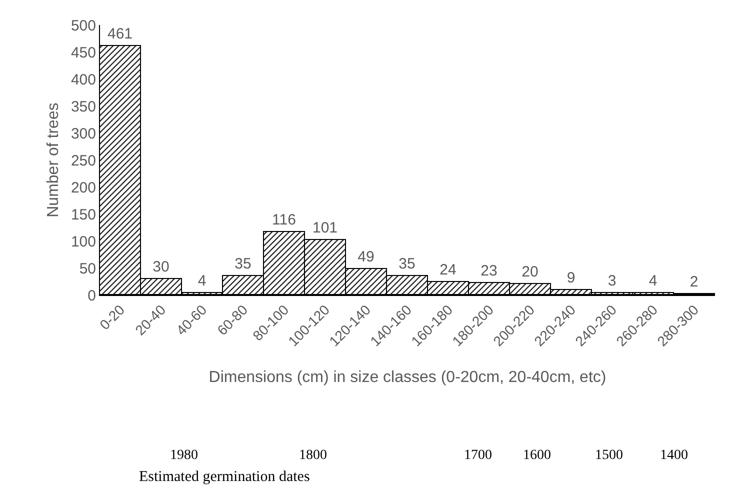 This screenshot has height=495, width=737. I want to click on data-label: 20, so click(530, 272).